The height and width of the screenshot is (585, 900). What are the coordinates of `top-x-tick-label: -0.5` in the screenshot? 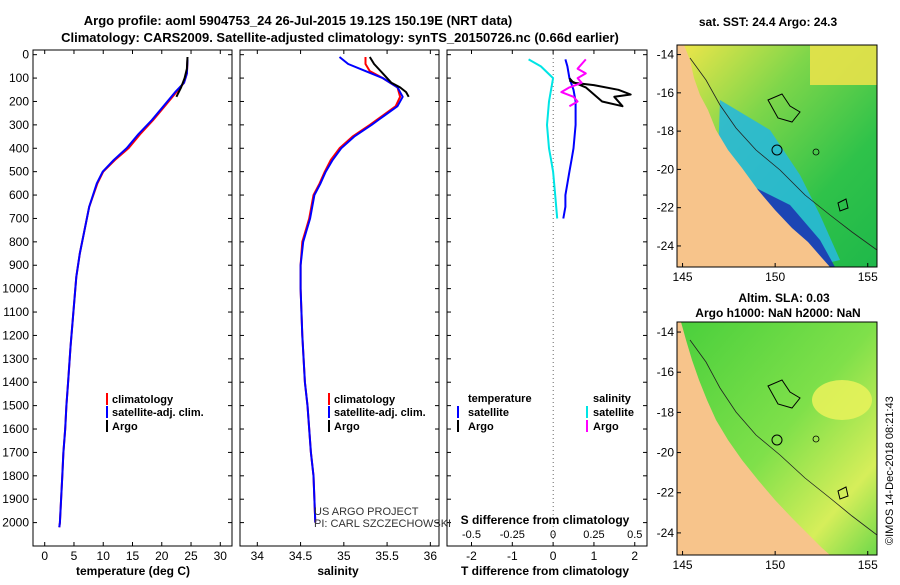 It's located at (471, 535).